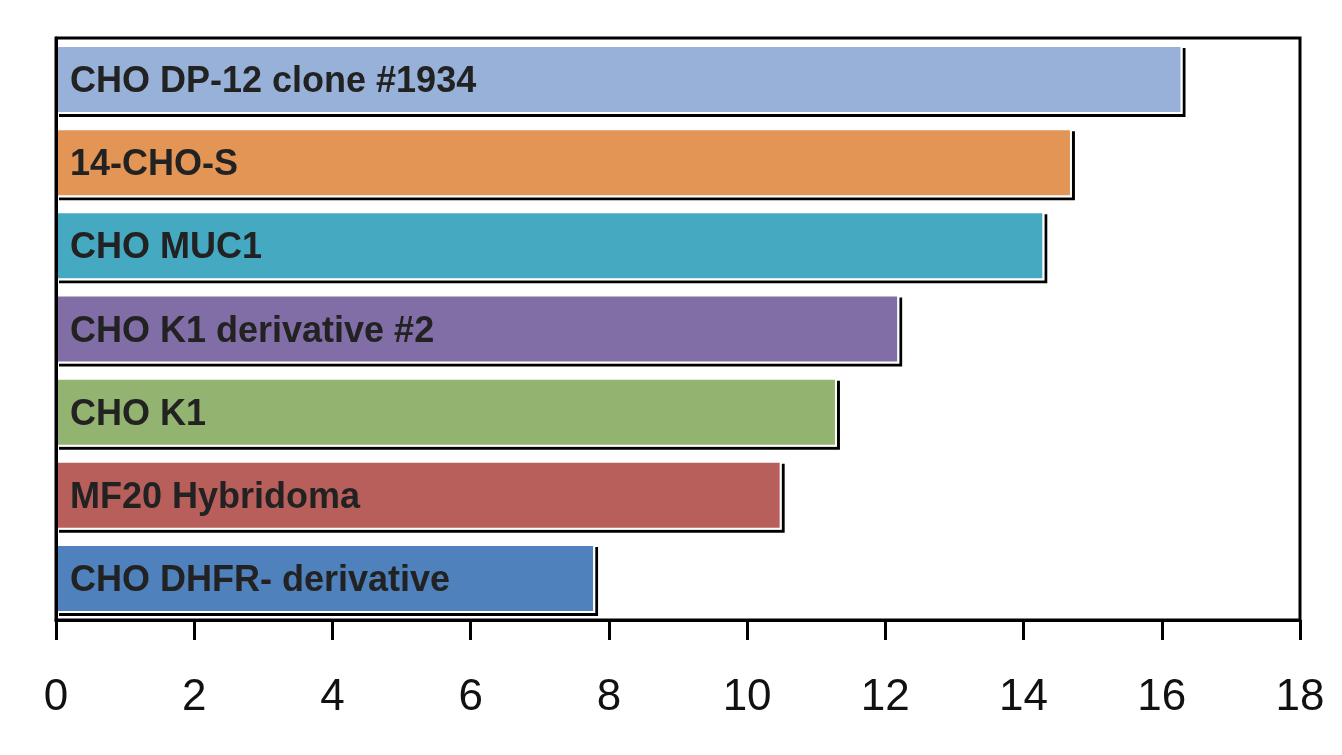 This screenshot has height=755, width=1342. I want to click on x-tick-label: 16, so click(1162, 694).